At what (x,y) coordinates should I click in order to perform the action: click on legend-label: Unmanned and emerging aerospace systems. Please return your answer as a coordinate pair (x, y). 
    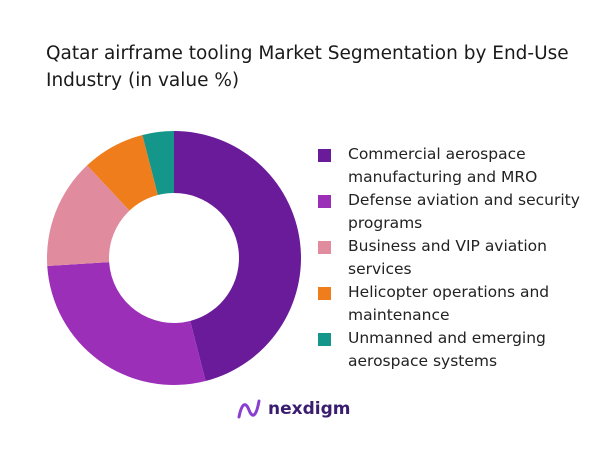
    Looking at the image, I should click on (447, 349).